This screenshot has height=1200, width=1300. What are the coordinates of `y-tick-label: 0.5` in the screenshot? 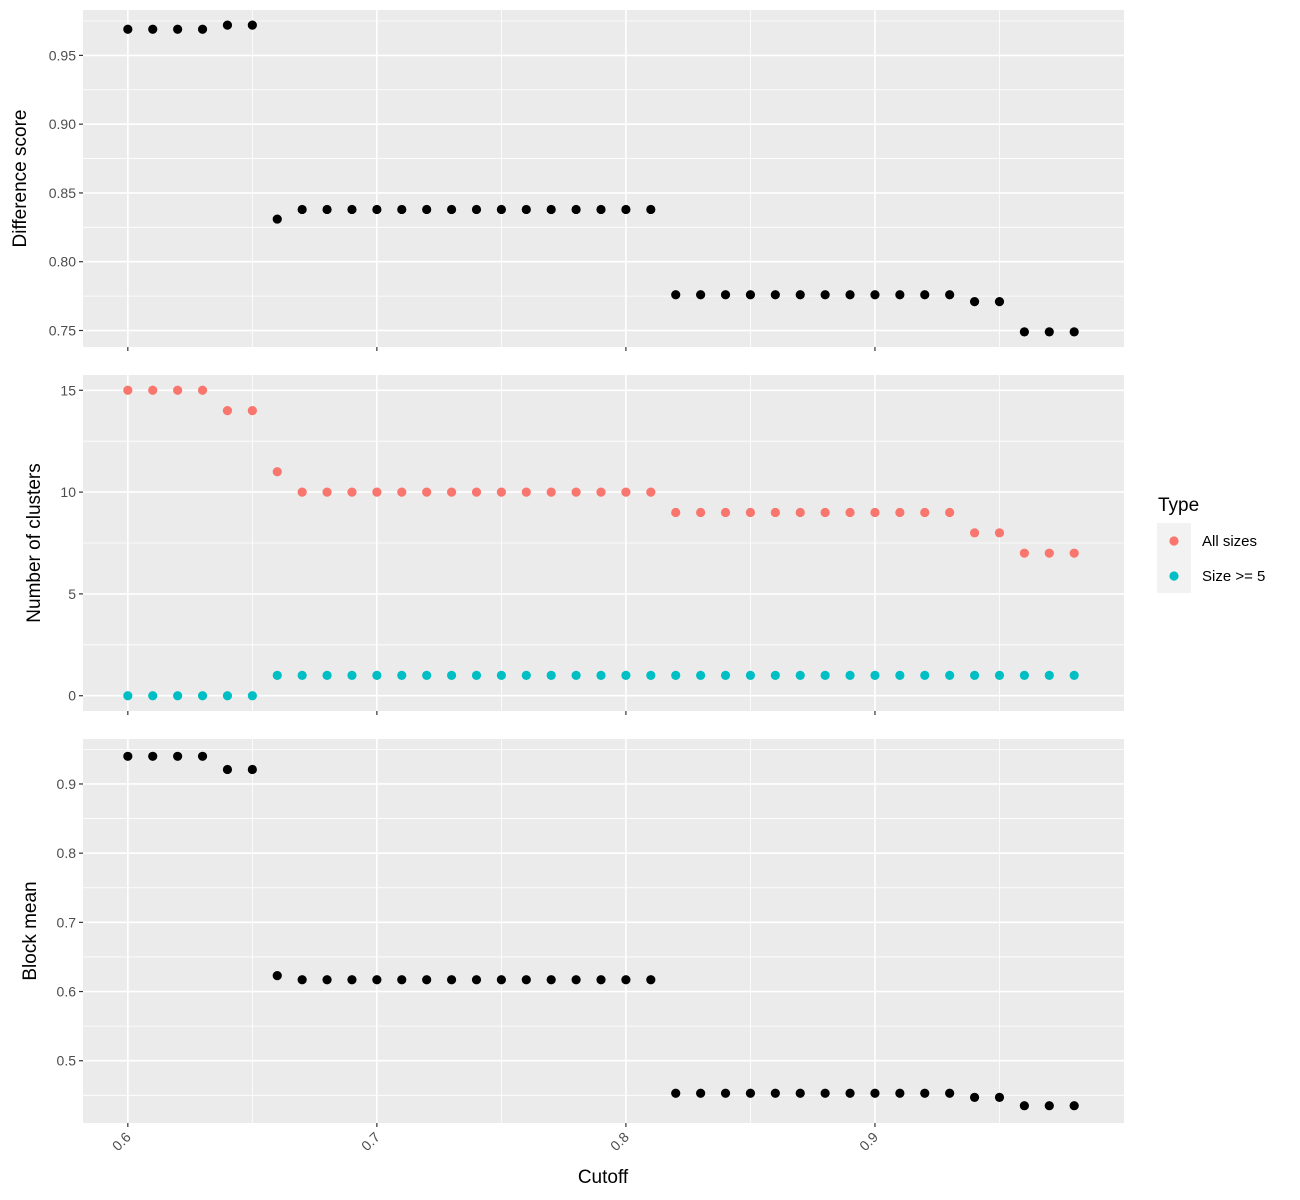 It's located at (67, 1061).